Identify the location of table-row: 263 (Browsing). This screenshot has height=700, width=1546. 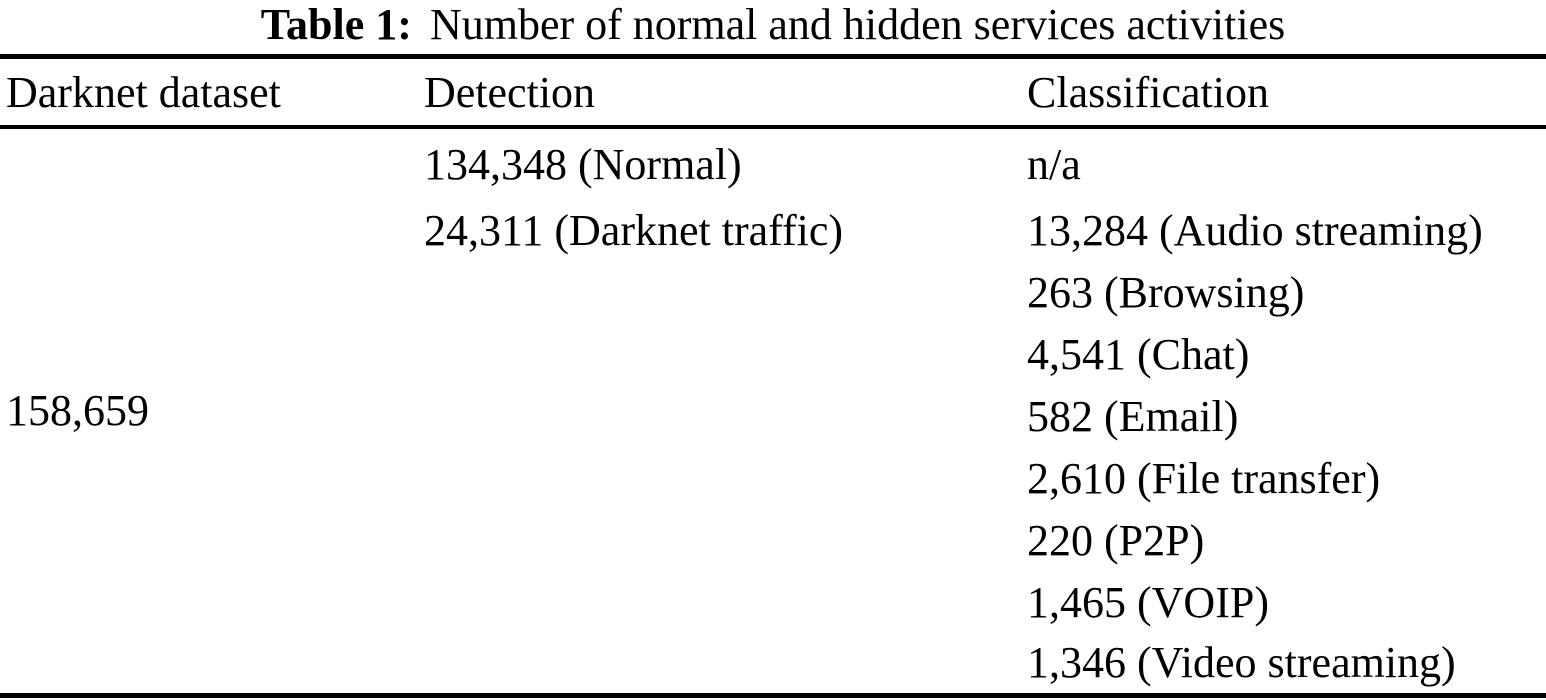
(773, 292).